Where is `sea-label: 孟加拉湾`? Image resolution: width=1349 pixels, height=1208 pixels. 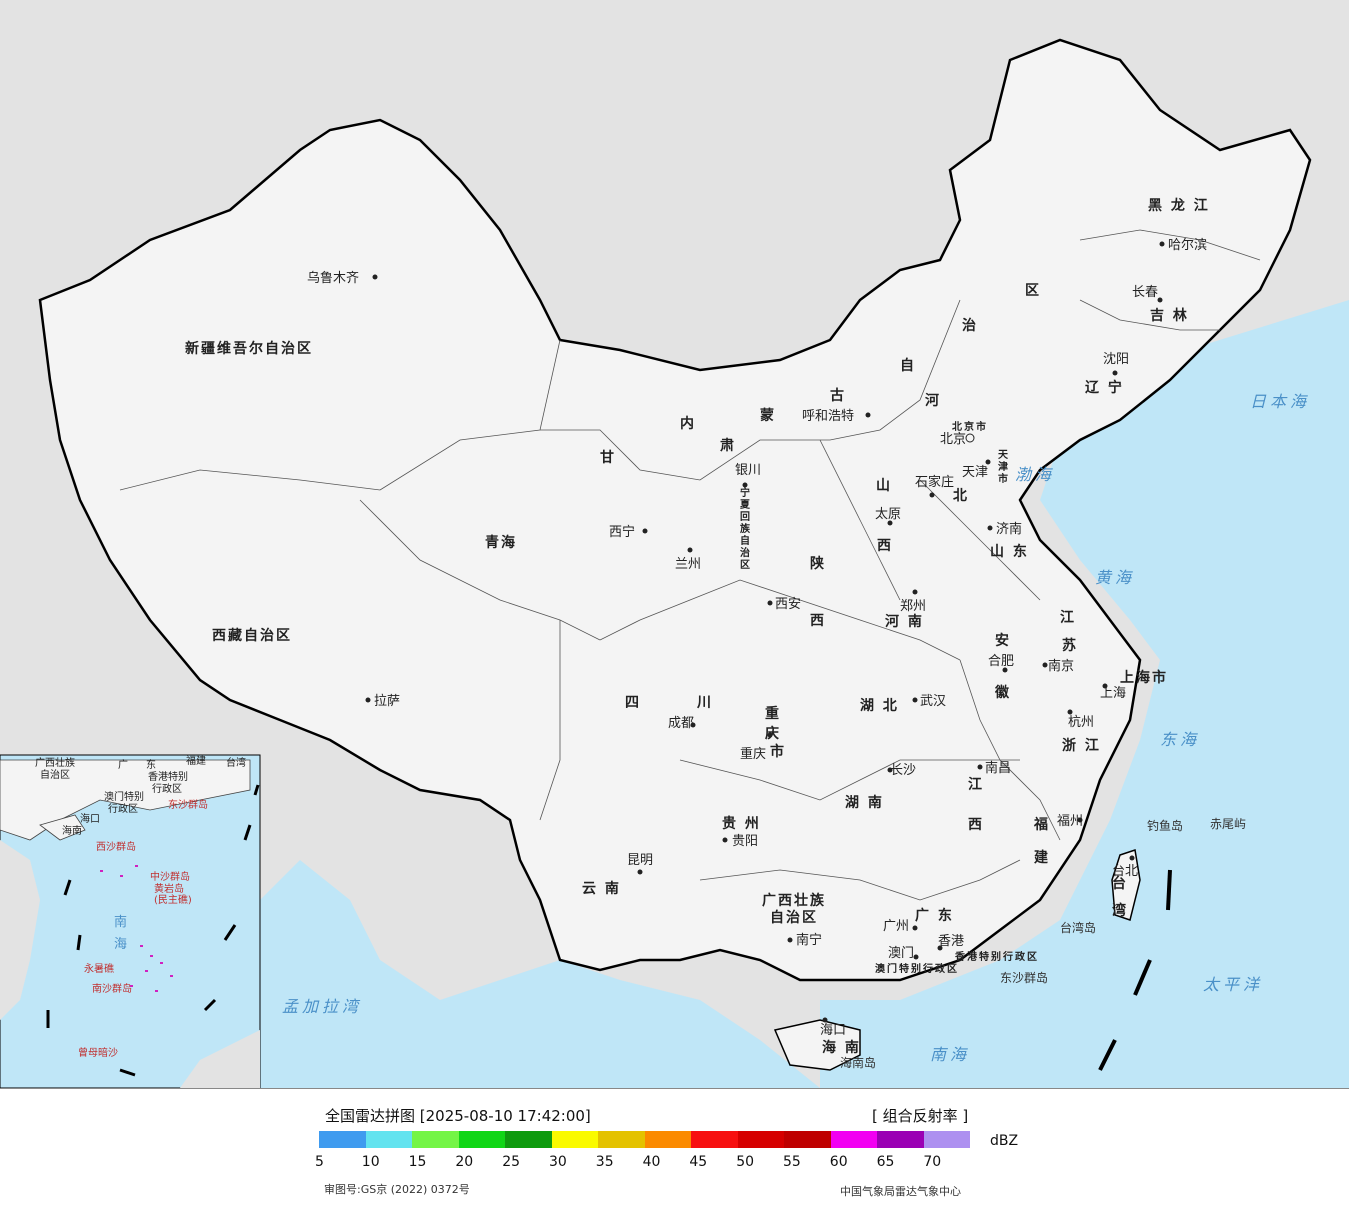
sea-label: 孟加拉湾 is located at coordinates (322, 1006).